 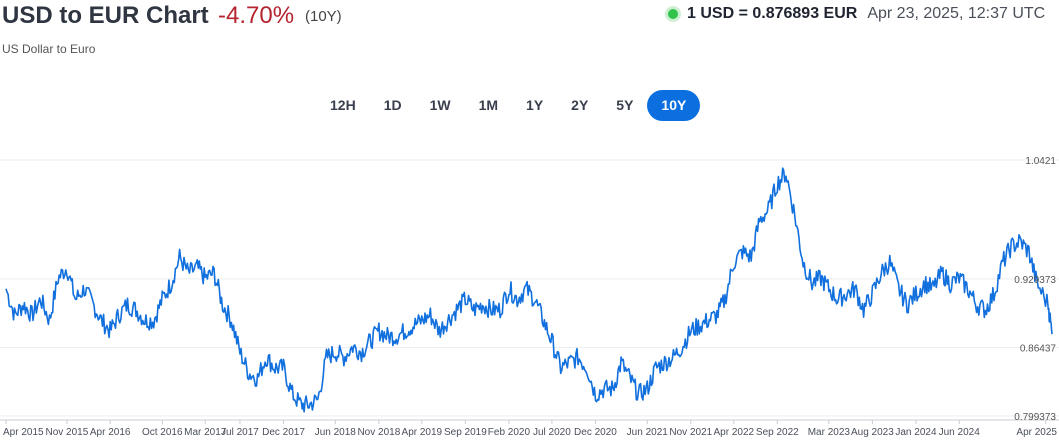 I want to click on x-tick-label: Apr 2015, so click(x=23, y=432).